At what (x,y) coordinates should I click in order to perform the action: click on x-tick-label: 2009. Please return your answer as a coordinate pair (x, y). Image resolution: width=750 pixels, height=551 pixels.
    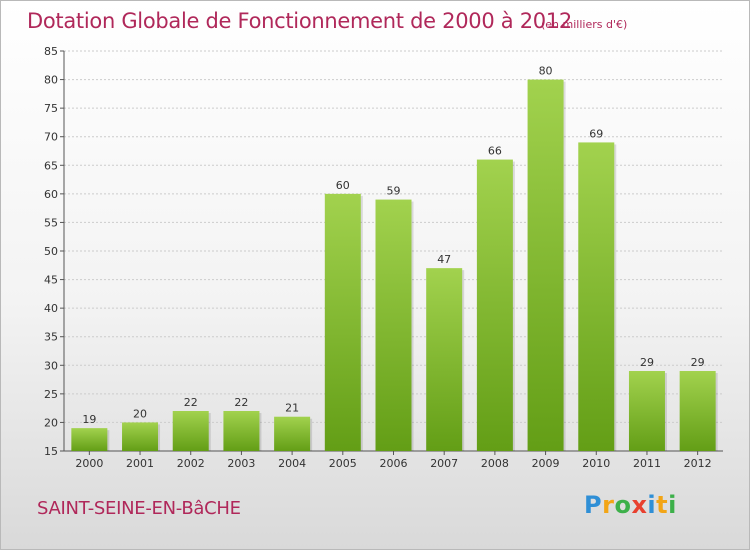
    Looking at the image, I should click on (546, 463).